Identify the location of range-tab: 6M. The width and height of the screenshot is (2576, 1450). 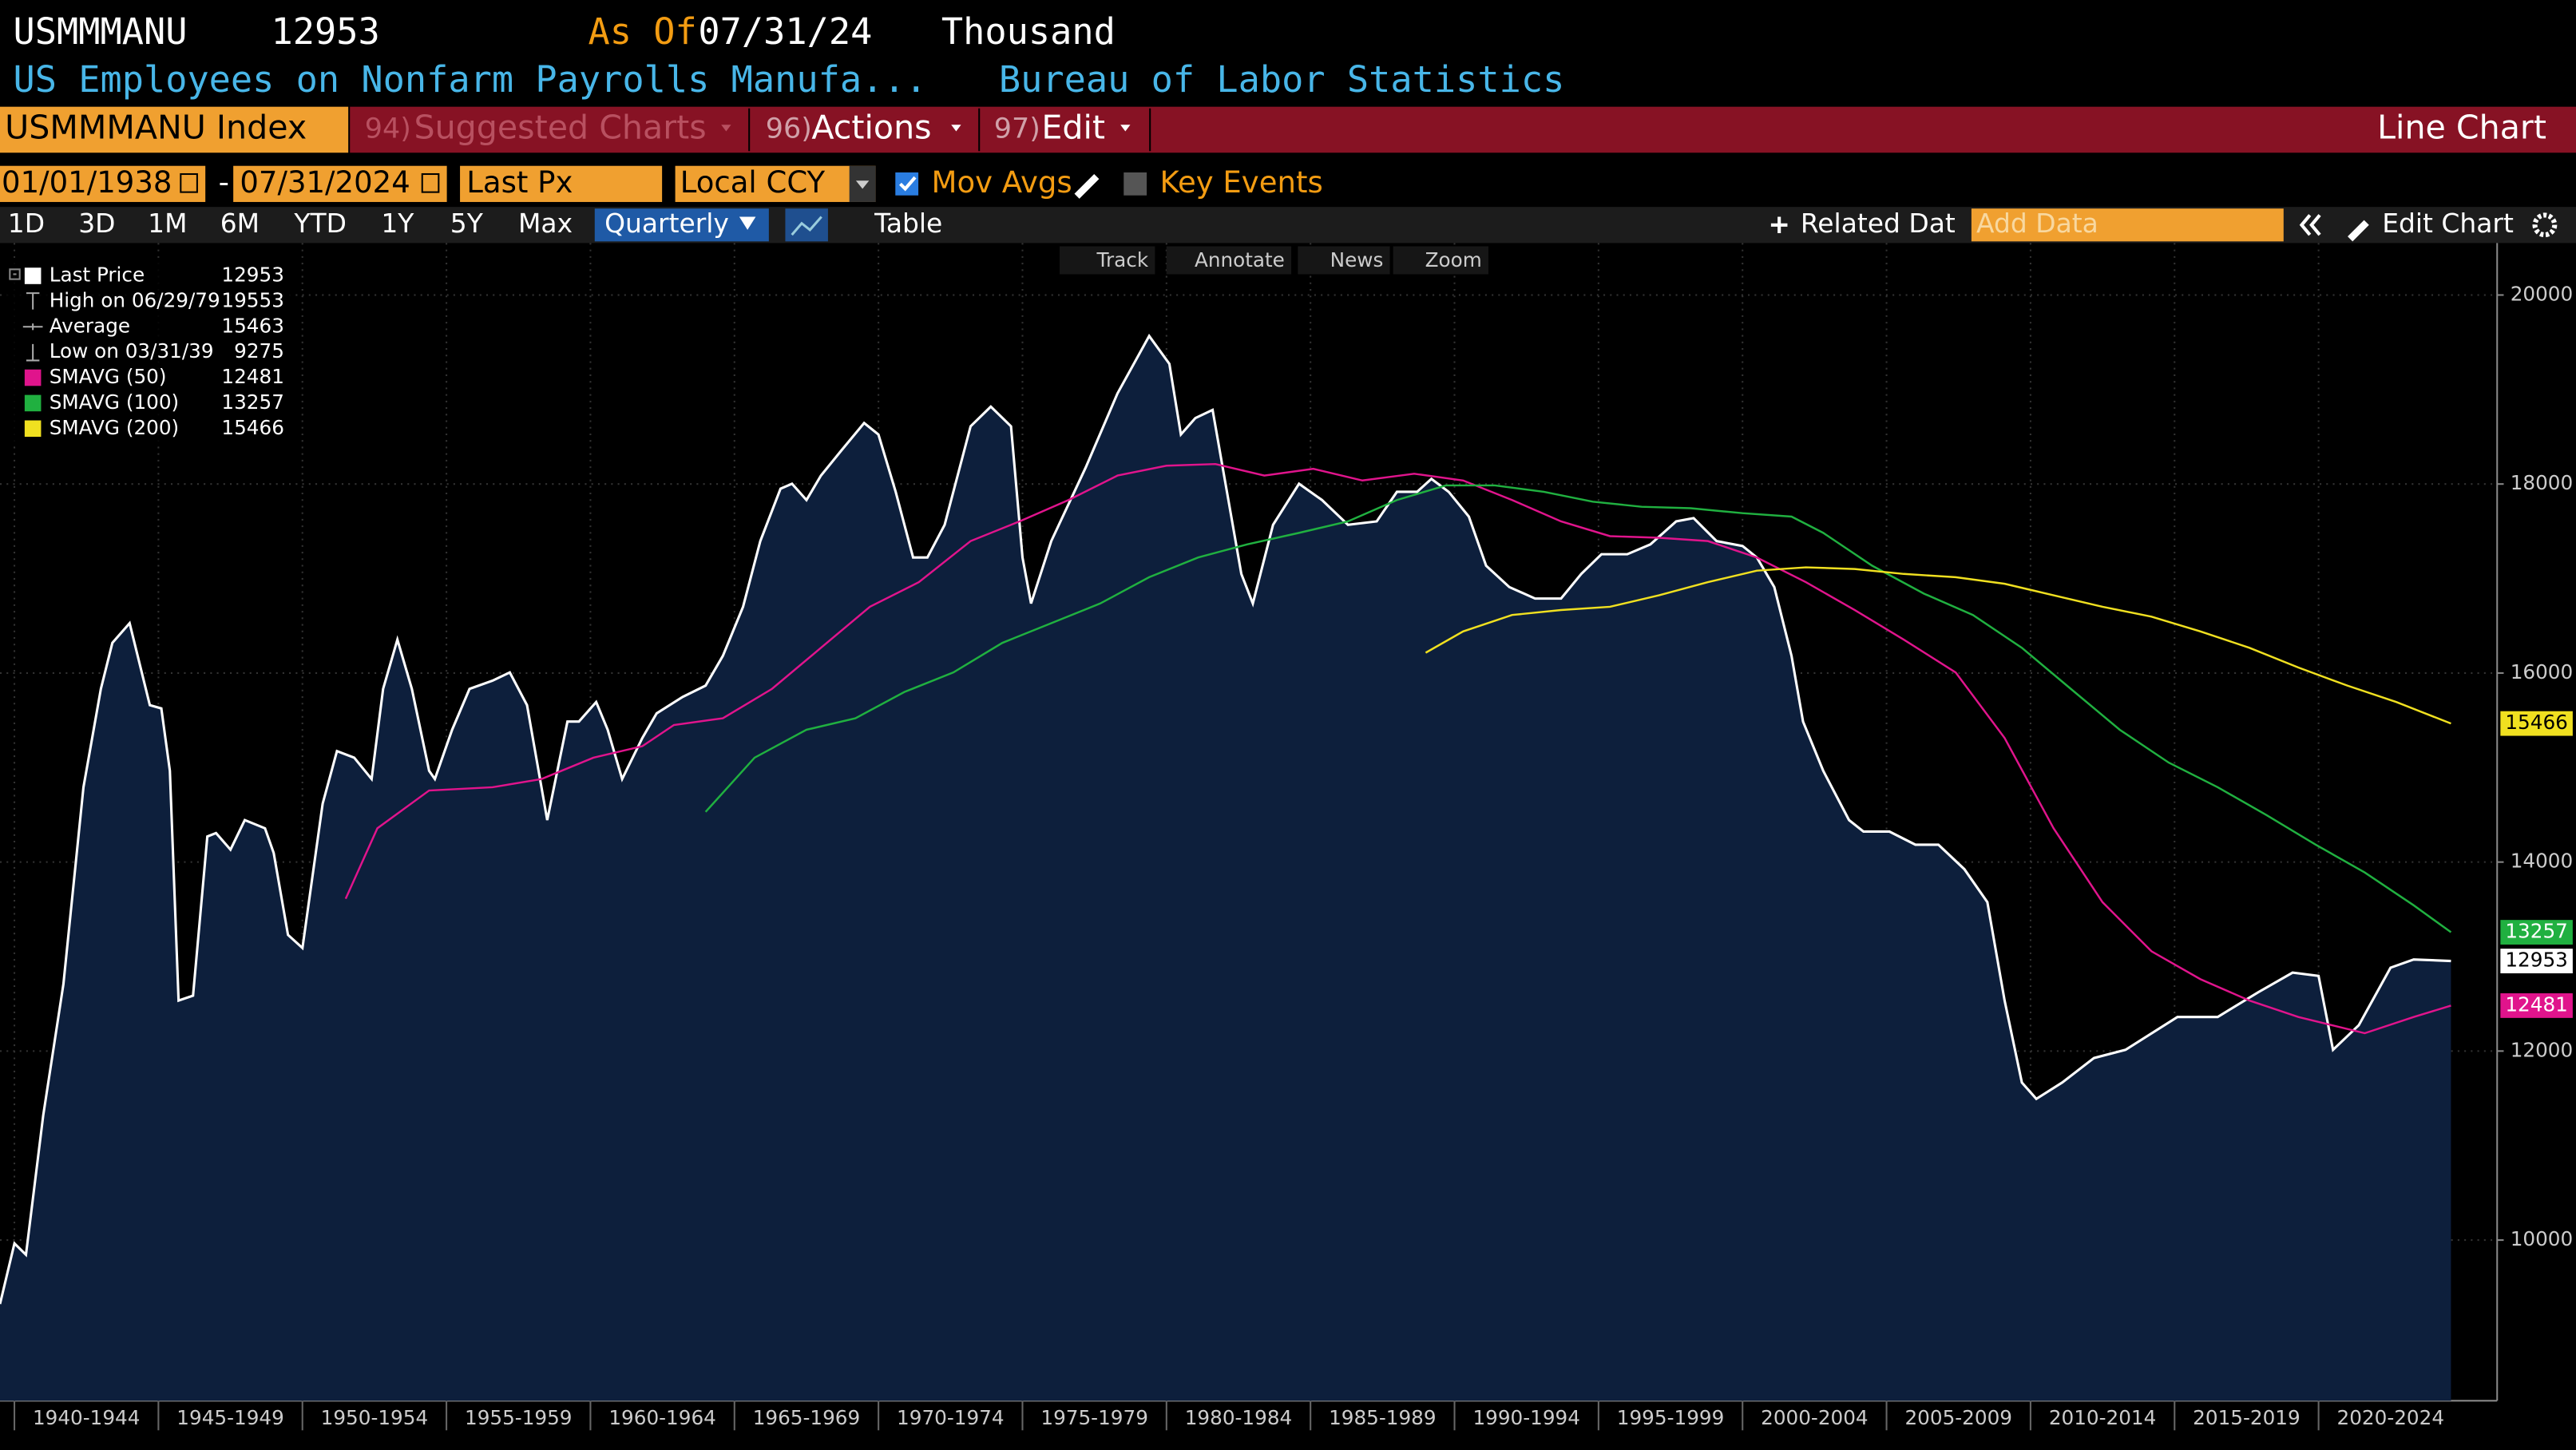
(240, 224).